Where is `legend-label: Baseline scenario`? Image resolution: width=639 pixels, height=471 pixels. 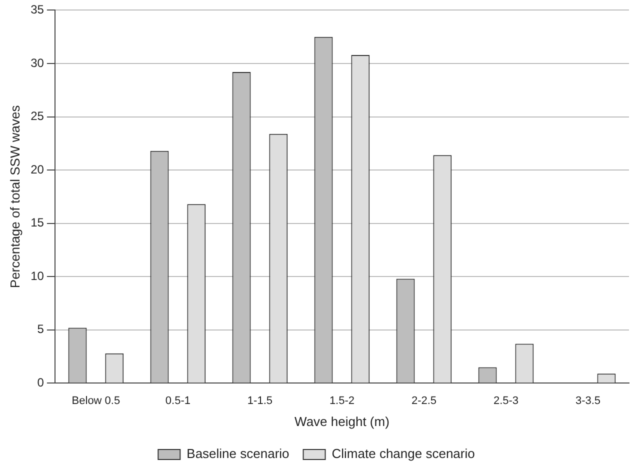
legend-label: Baseline scenario is located at coordinates (238, 454).